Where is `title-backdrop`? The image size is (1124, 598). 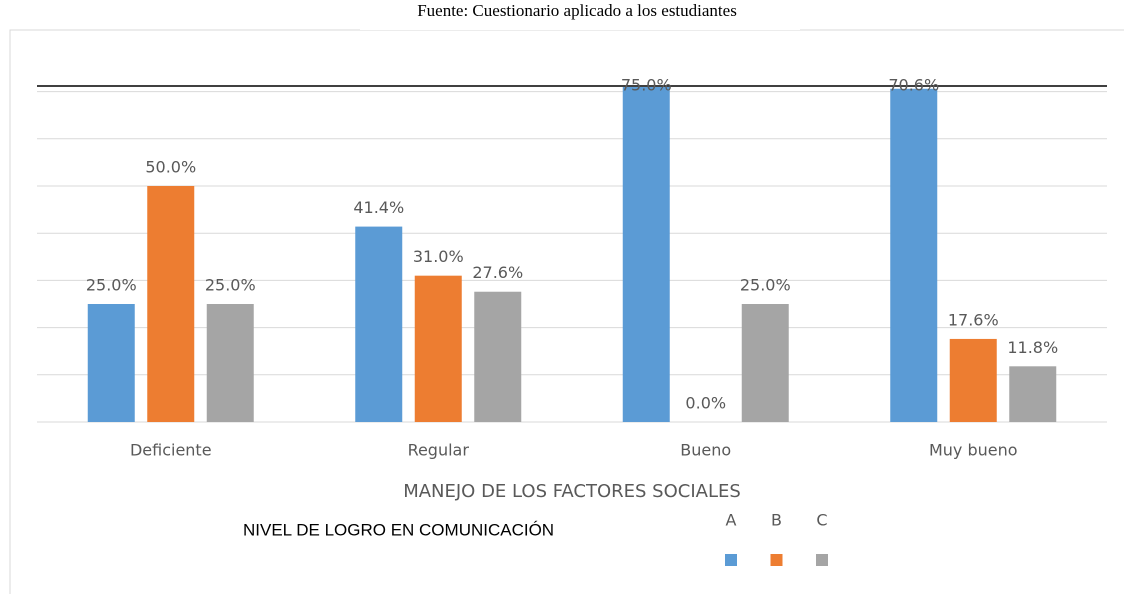 title-backdrop is located at coordinates (580, 15).